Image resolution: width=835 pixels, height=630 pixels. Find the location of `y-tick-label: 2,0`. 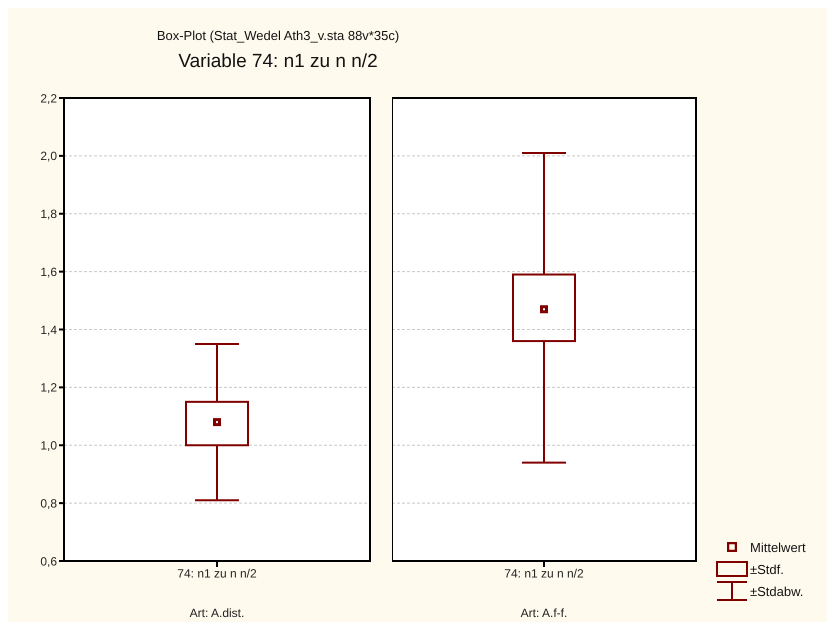

y-tick-label: 2,0 is located at coordinates (49, 156).